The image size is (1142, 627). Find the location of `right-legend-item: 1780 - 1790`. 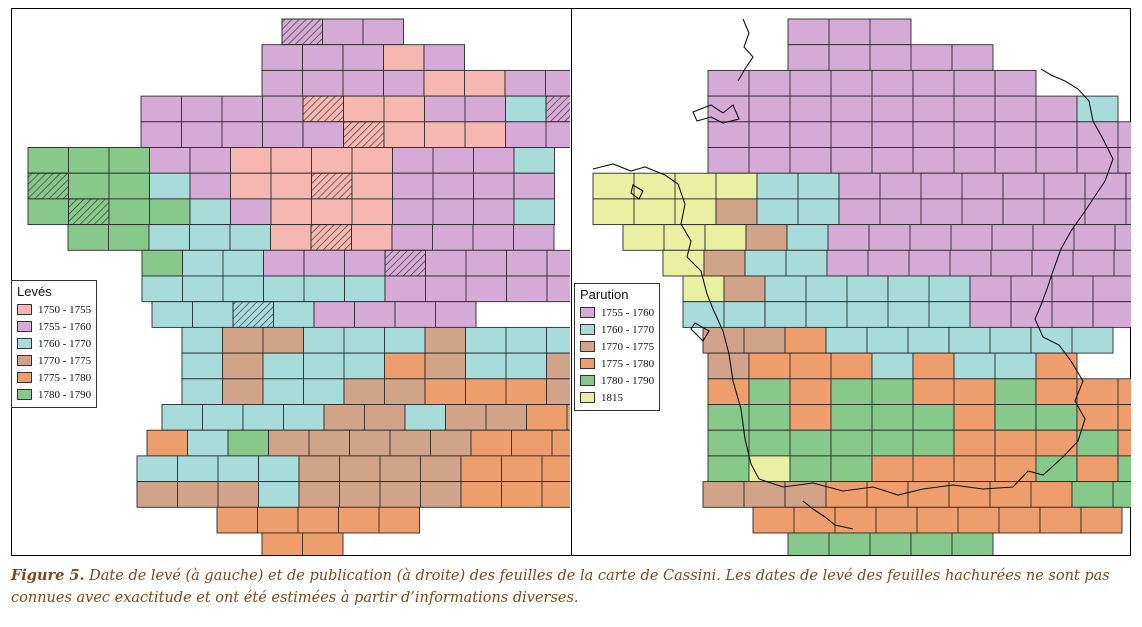

right-legend-item: 1780 - 1790 is located at coordinates (617, 380).